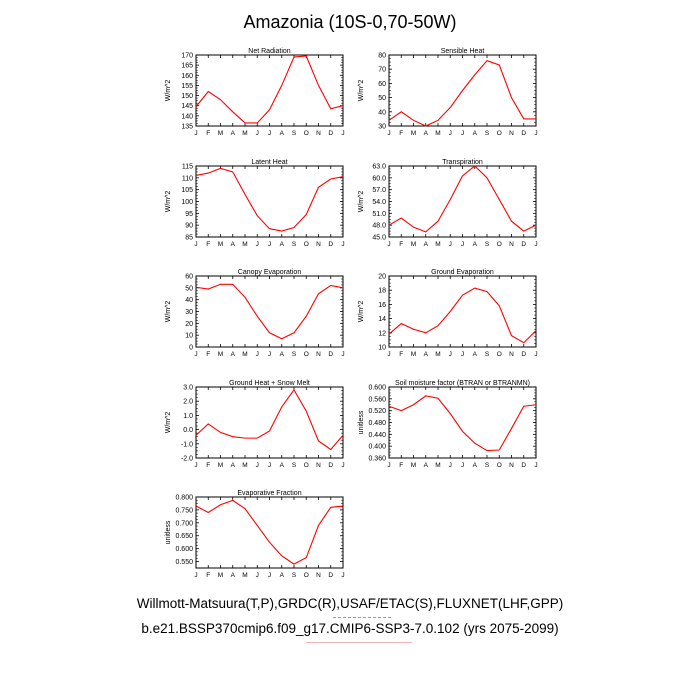  I want to click on y-tick-label: 40, so click(189, 300).